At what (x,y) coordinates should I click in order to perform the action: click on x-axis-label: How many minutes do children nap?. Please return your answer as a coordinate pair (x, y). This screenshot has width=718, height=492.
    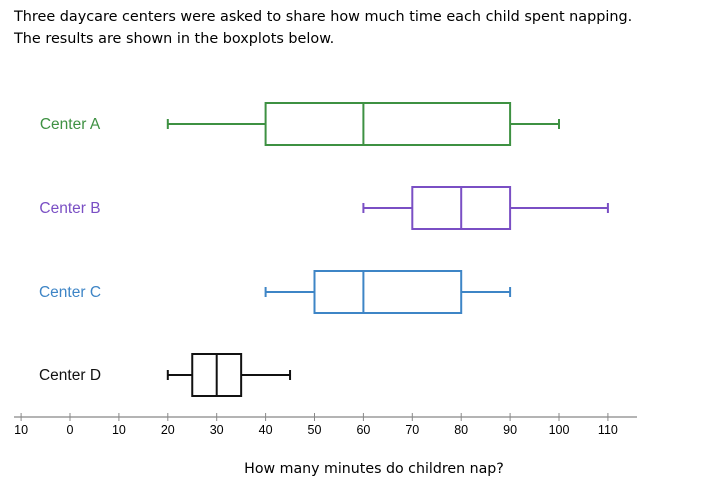
    Looking at the image, I should click on (374, 469).